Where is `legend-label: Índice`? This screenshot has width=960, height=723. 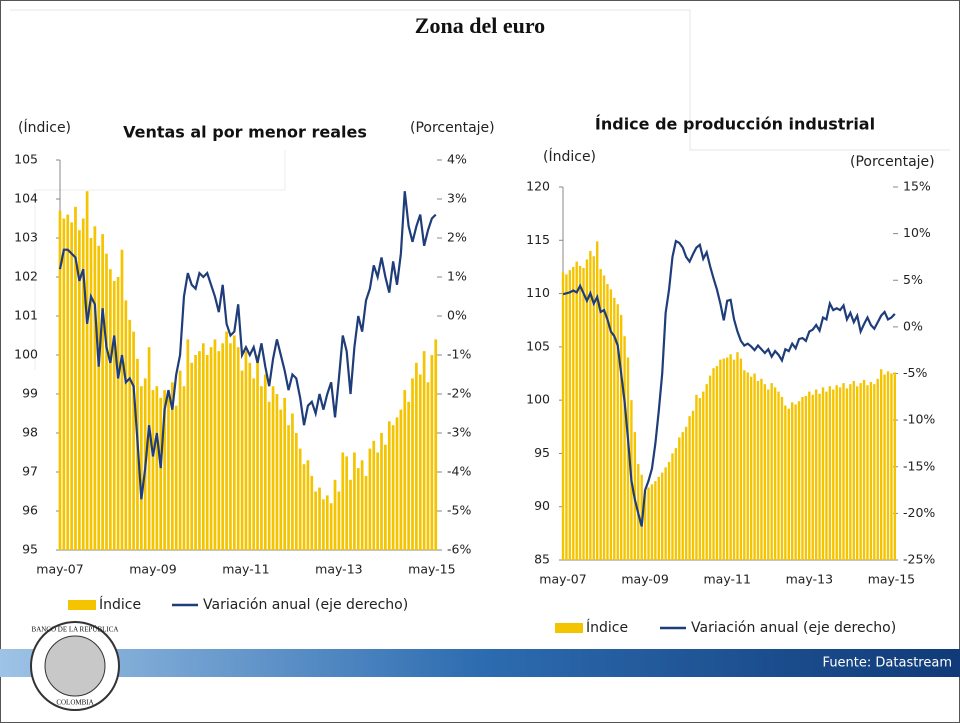
legend-label: Índice is located at coordinates (607, 627).